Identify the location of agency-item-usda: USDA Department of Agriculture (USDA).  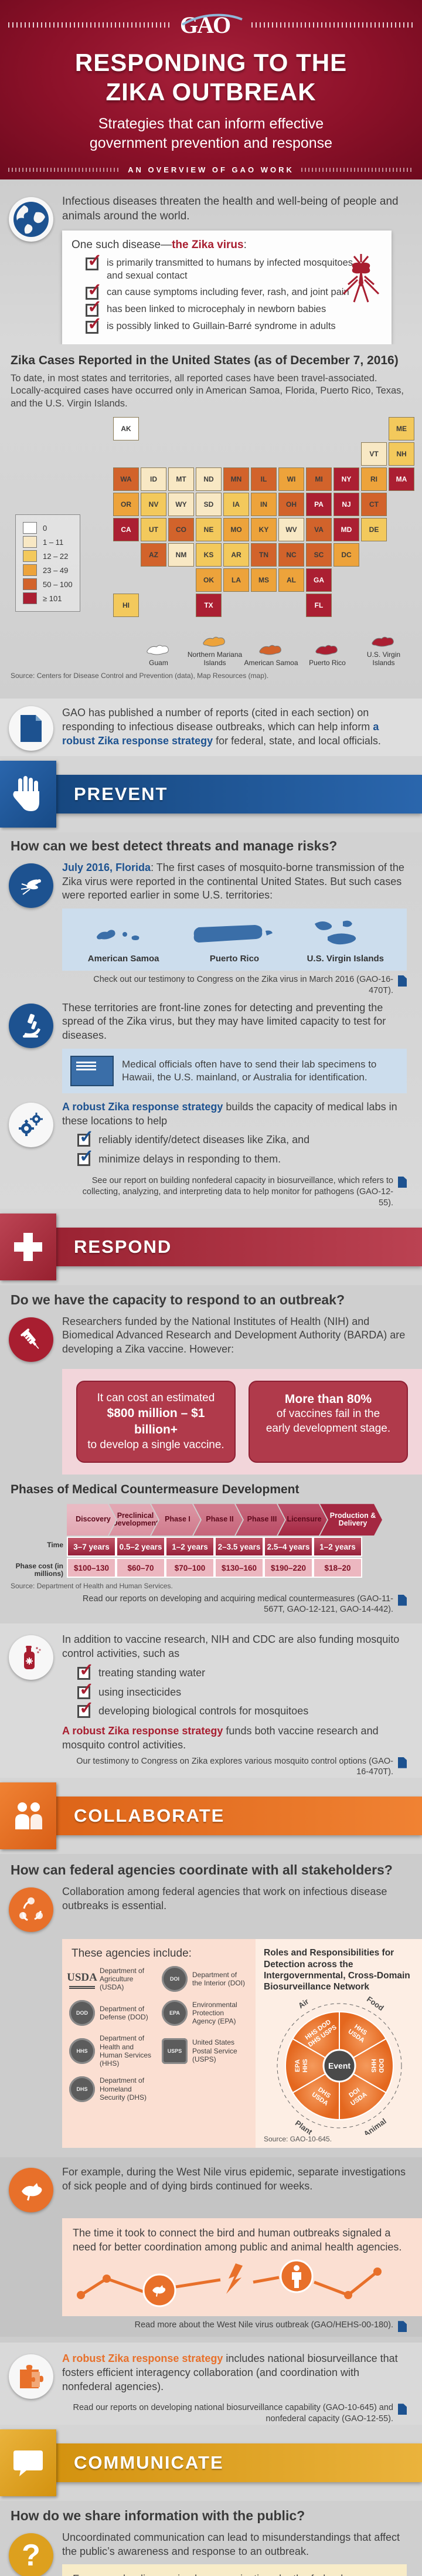
(112, 1979).